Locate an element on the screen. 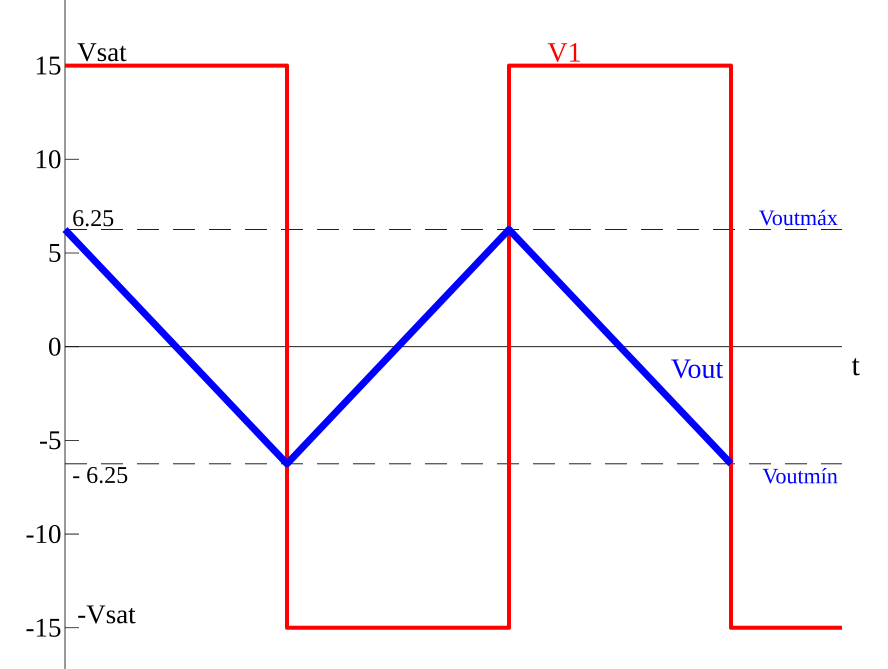 The width and height of the screenshot is (888, 669). y-tick-label: 5 is located at coordinates (55, 253).